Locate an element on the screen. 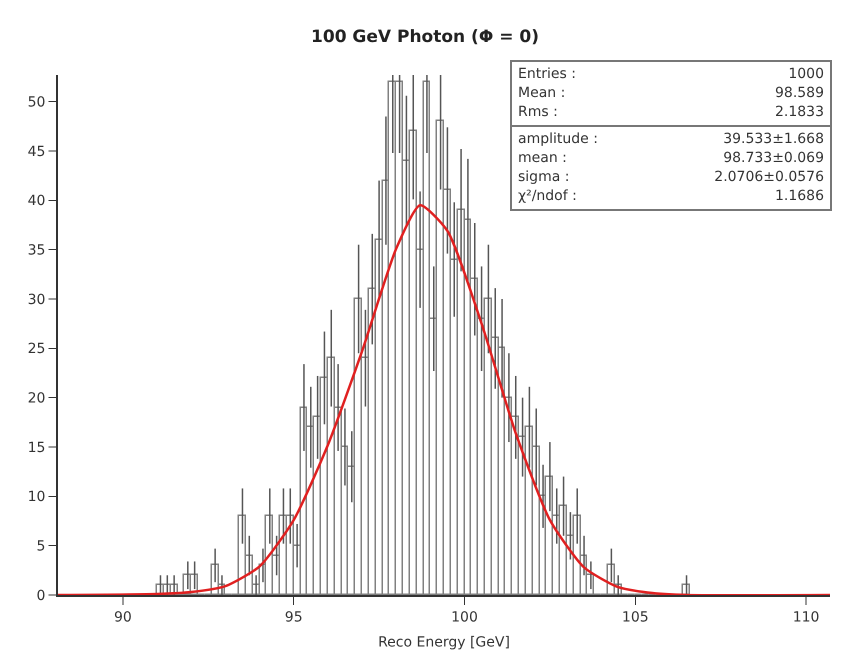 This screenshot has height=669, width=850. x-tick-label: 105 is located at coordinates (635, 618).